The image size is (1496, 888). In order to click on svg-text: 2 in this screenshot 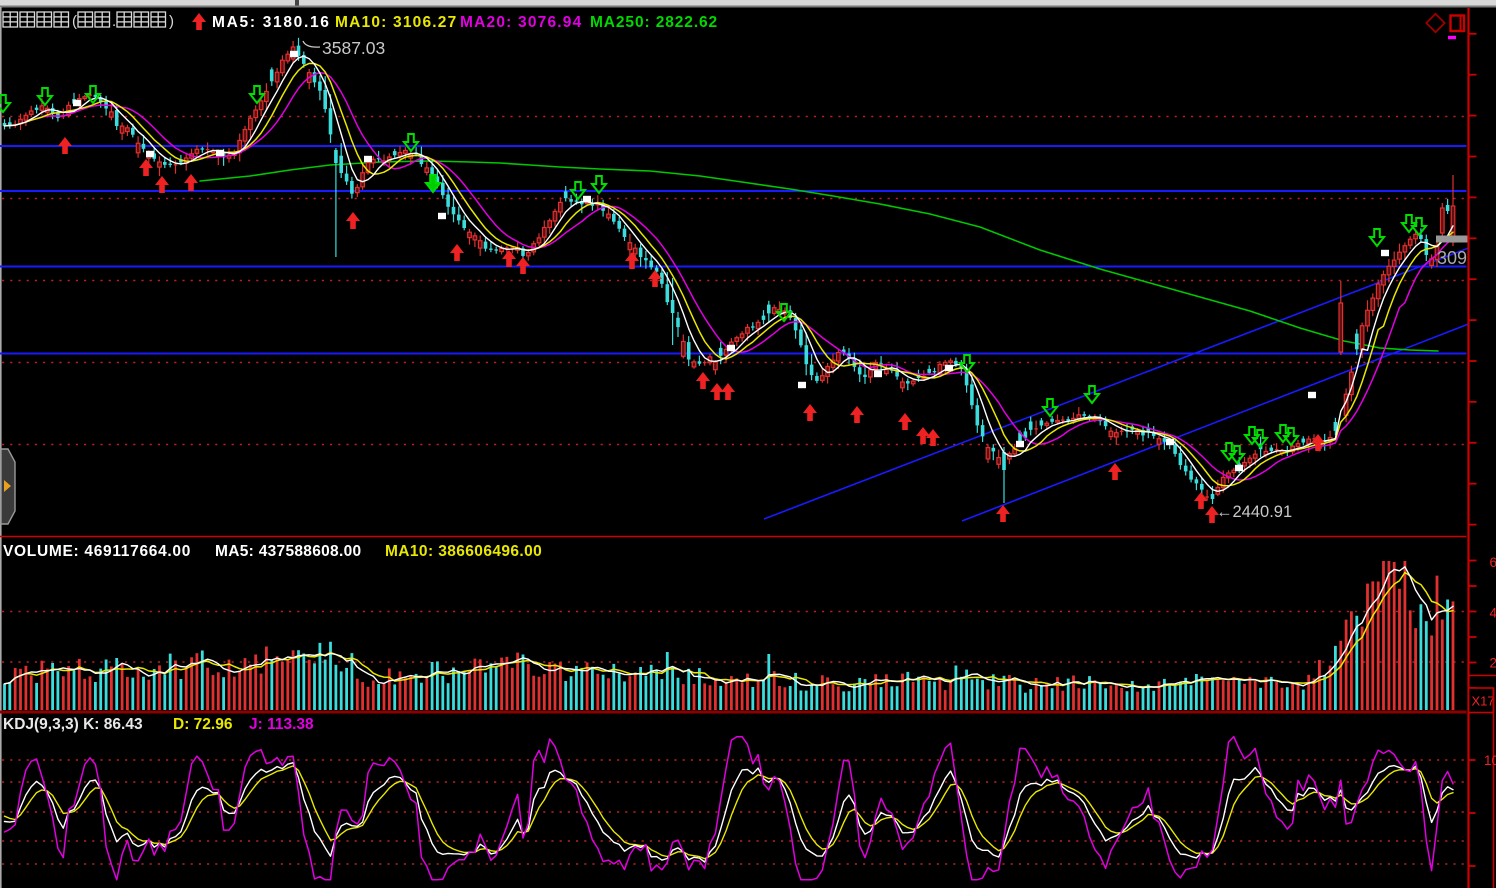, I will do `click(1493, 663)`.